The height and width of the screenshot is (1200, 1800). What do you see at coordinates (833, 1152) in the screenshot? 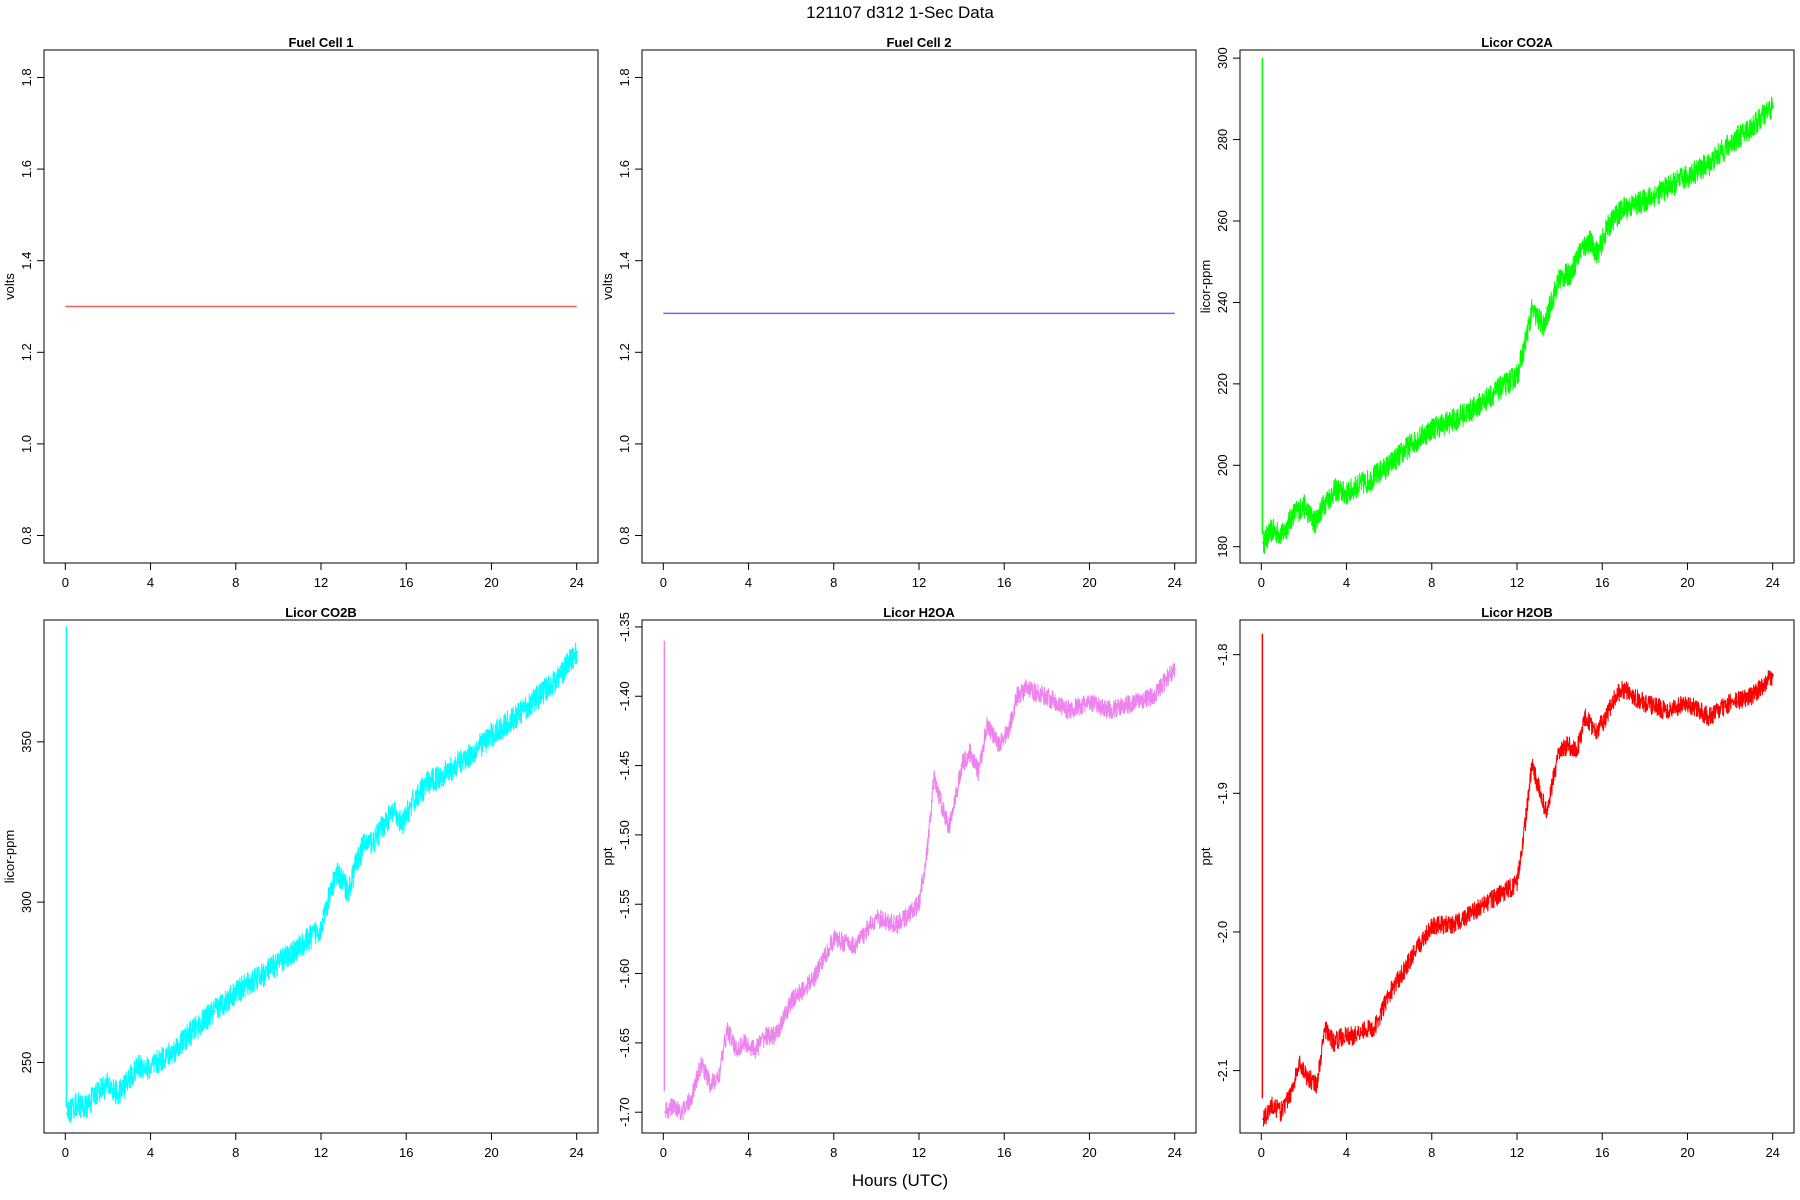
I see `x-tick-label: 8` at bounding box center [833, 1152].